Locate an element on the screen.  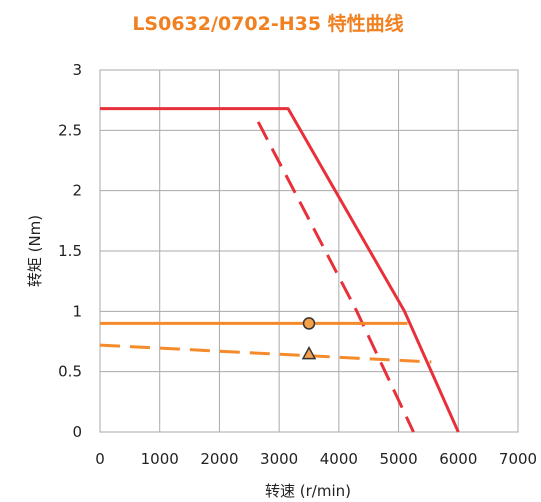
x-tick-label: 3000 is located at coordinates (279, 459).